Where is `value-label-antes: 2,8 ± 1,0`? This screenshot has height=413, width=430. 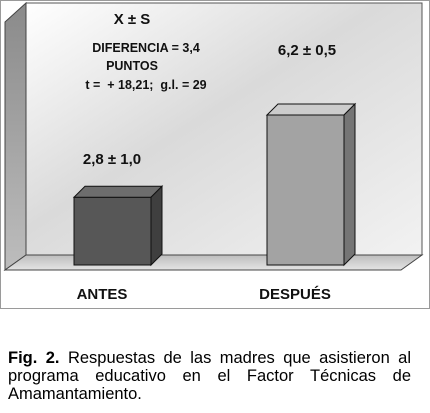
value-label-antes: 2,8 ± 1,0 is located at coordinates (112, 159).